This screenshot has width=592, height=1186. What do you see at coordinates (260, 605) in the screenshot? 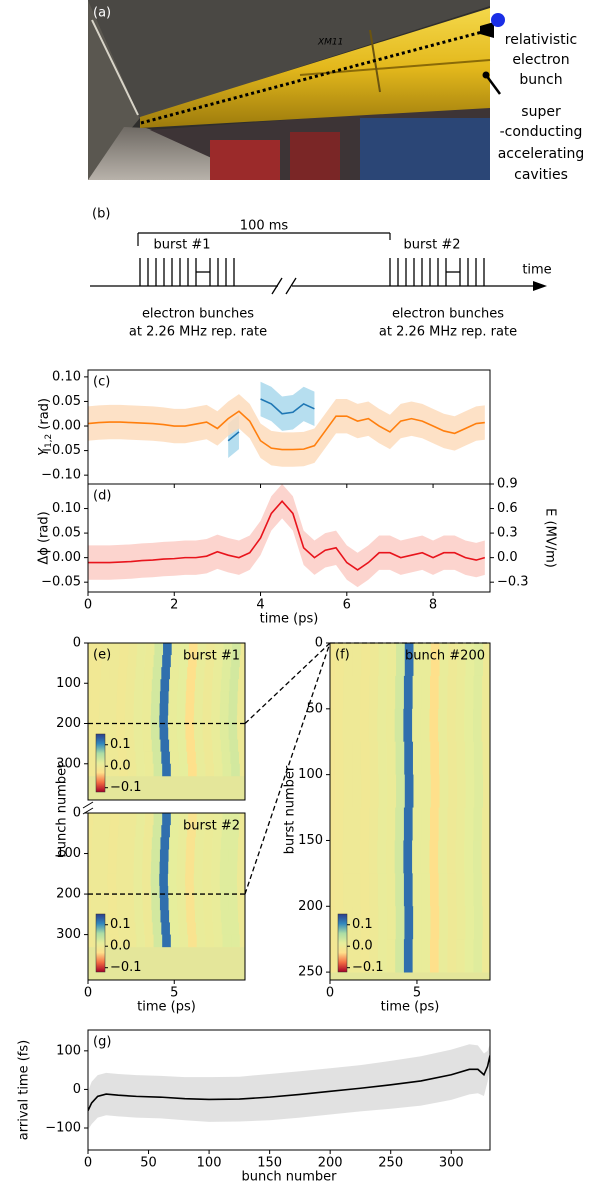
I see `x-tick-label: 4` at bounding box center [260, 605].